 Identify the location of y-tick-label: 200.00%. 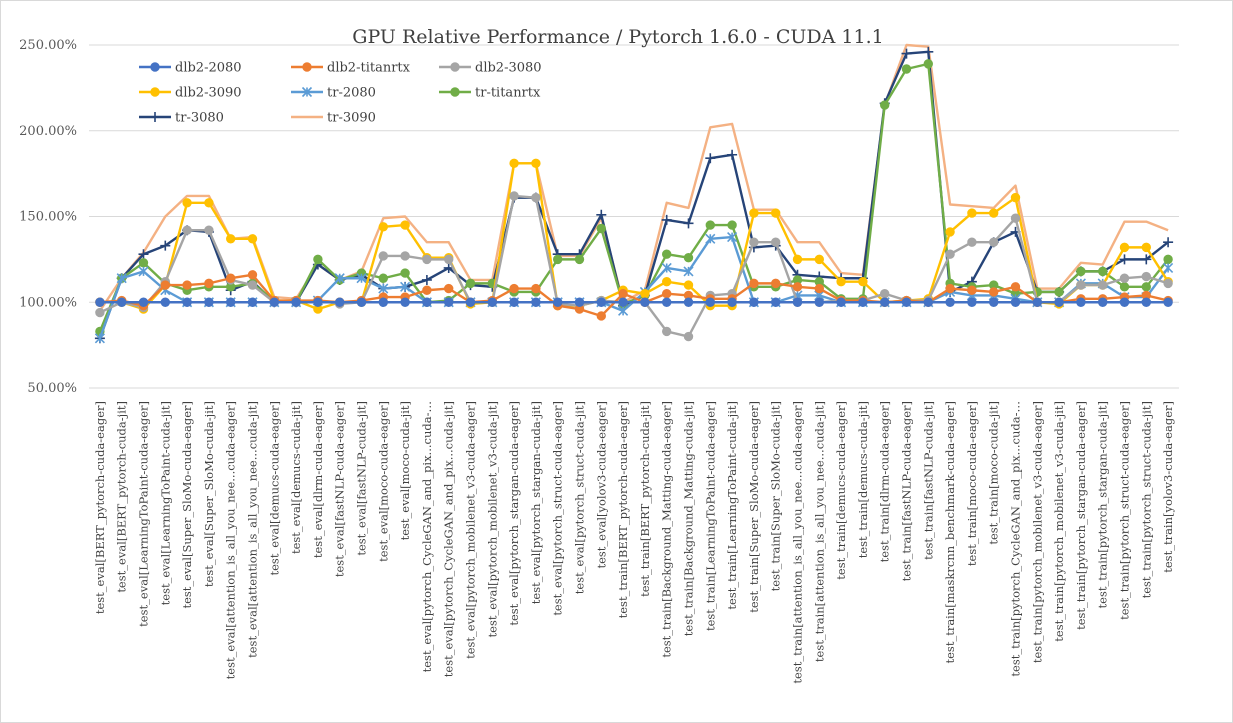
(48, 131).